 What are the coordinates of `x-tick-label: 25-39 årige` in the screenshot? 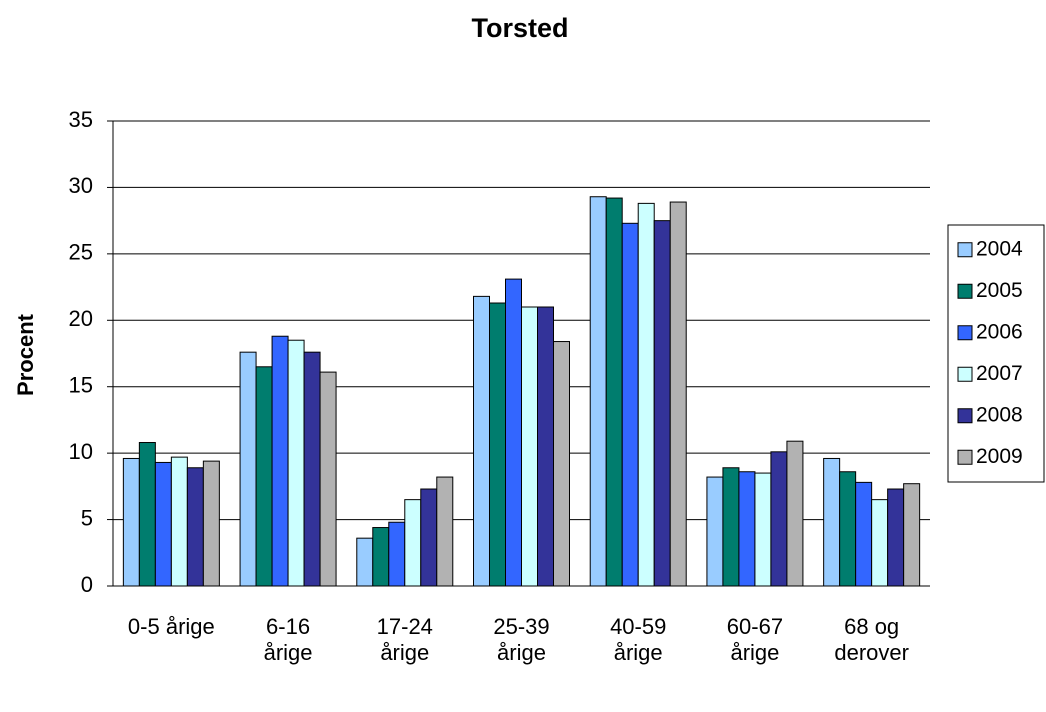 It's located at (521, 639).